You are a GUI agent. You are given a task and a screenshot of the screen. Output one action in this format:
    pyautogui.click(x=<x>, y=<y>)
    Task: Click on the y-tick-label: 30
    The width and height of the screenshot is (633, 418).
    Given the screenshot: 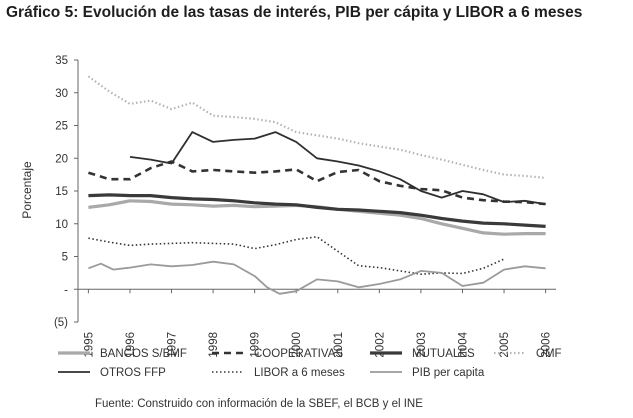 What is the action you would take?
    pyautogui.click(x=61, y=94)
    